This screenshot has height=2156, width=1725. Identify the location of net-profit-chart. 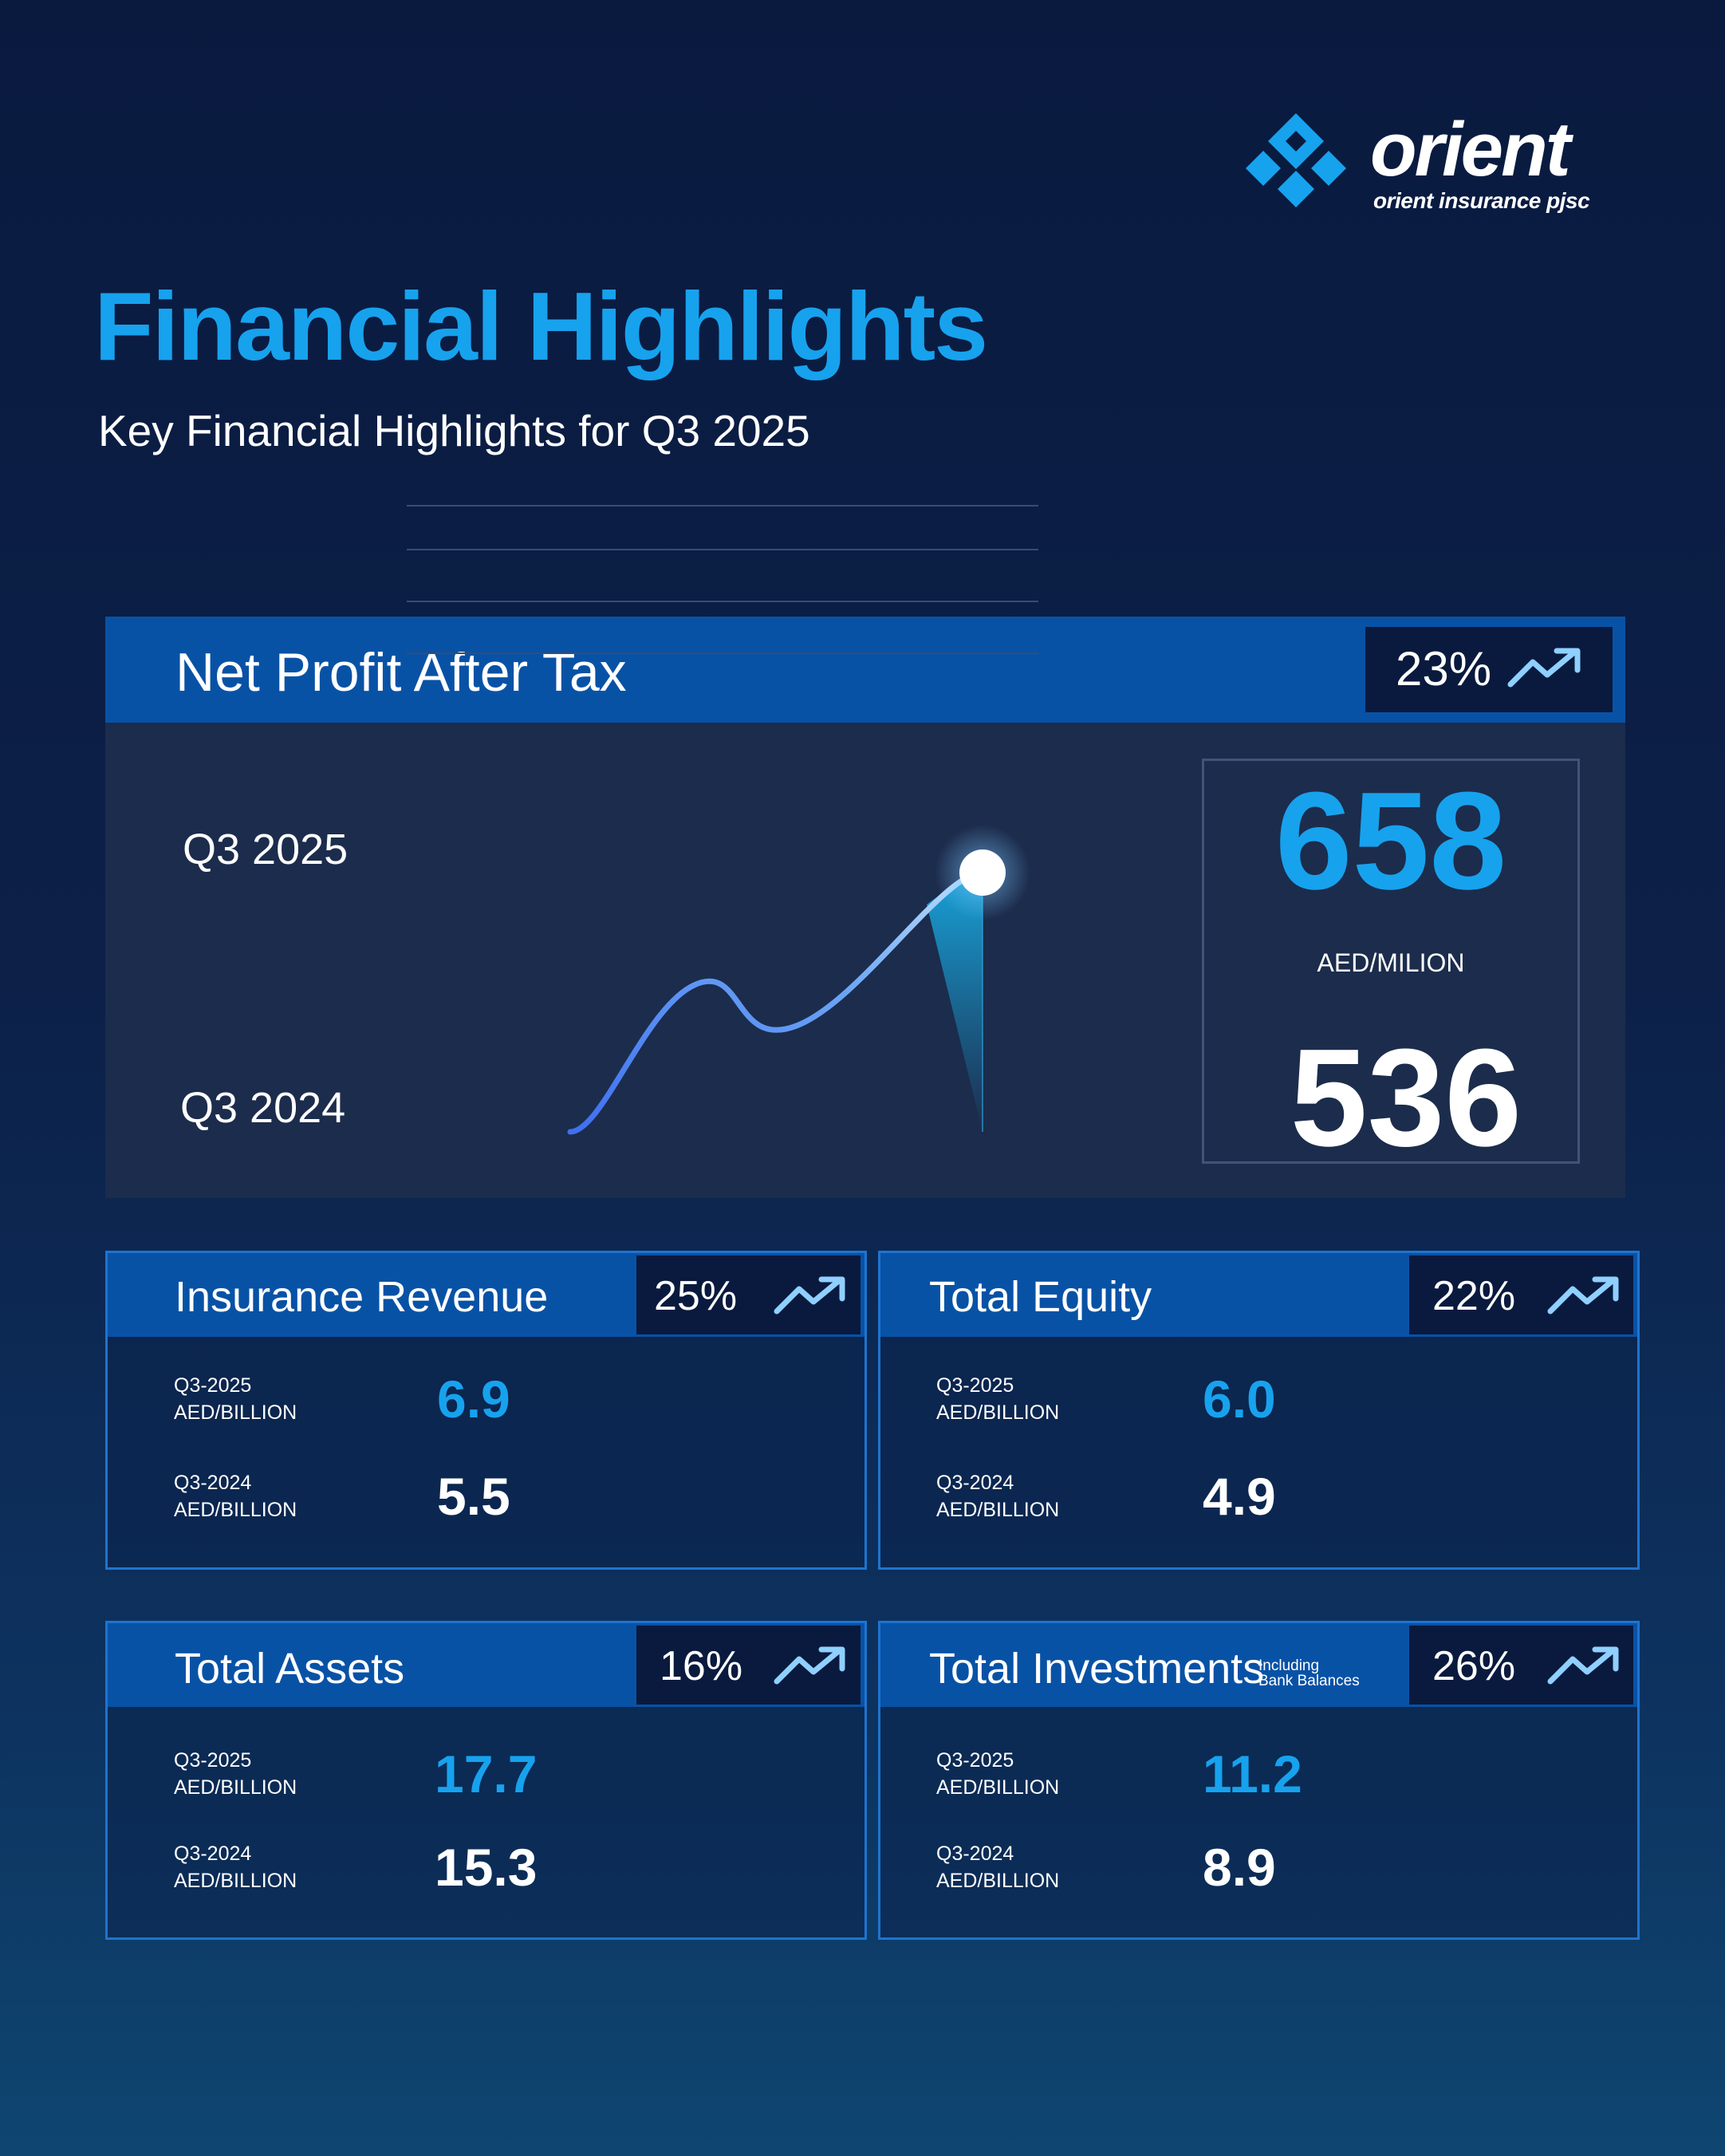
(722, 820).